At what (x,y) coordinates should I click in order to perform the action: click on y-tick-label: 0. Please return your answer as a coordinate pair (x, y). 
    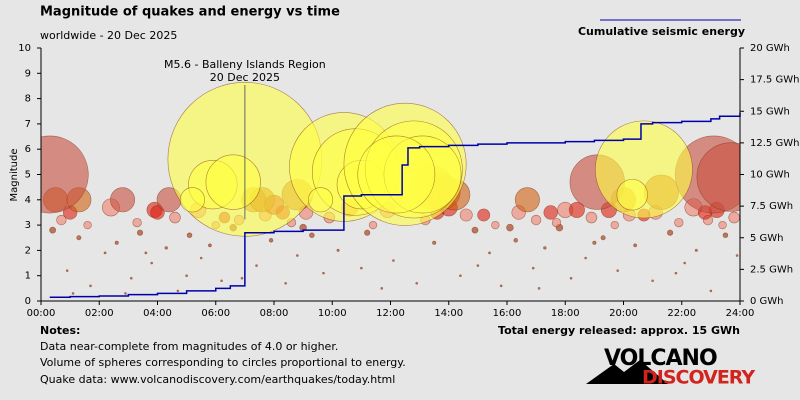
    Looking at the image, I should click on (28, 301).